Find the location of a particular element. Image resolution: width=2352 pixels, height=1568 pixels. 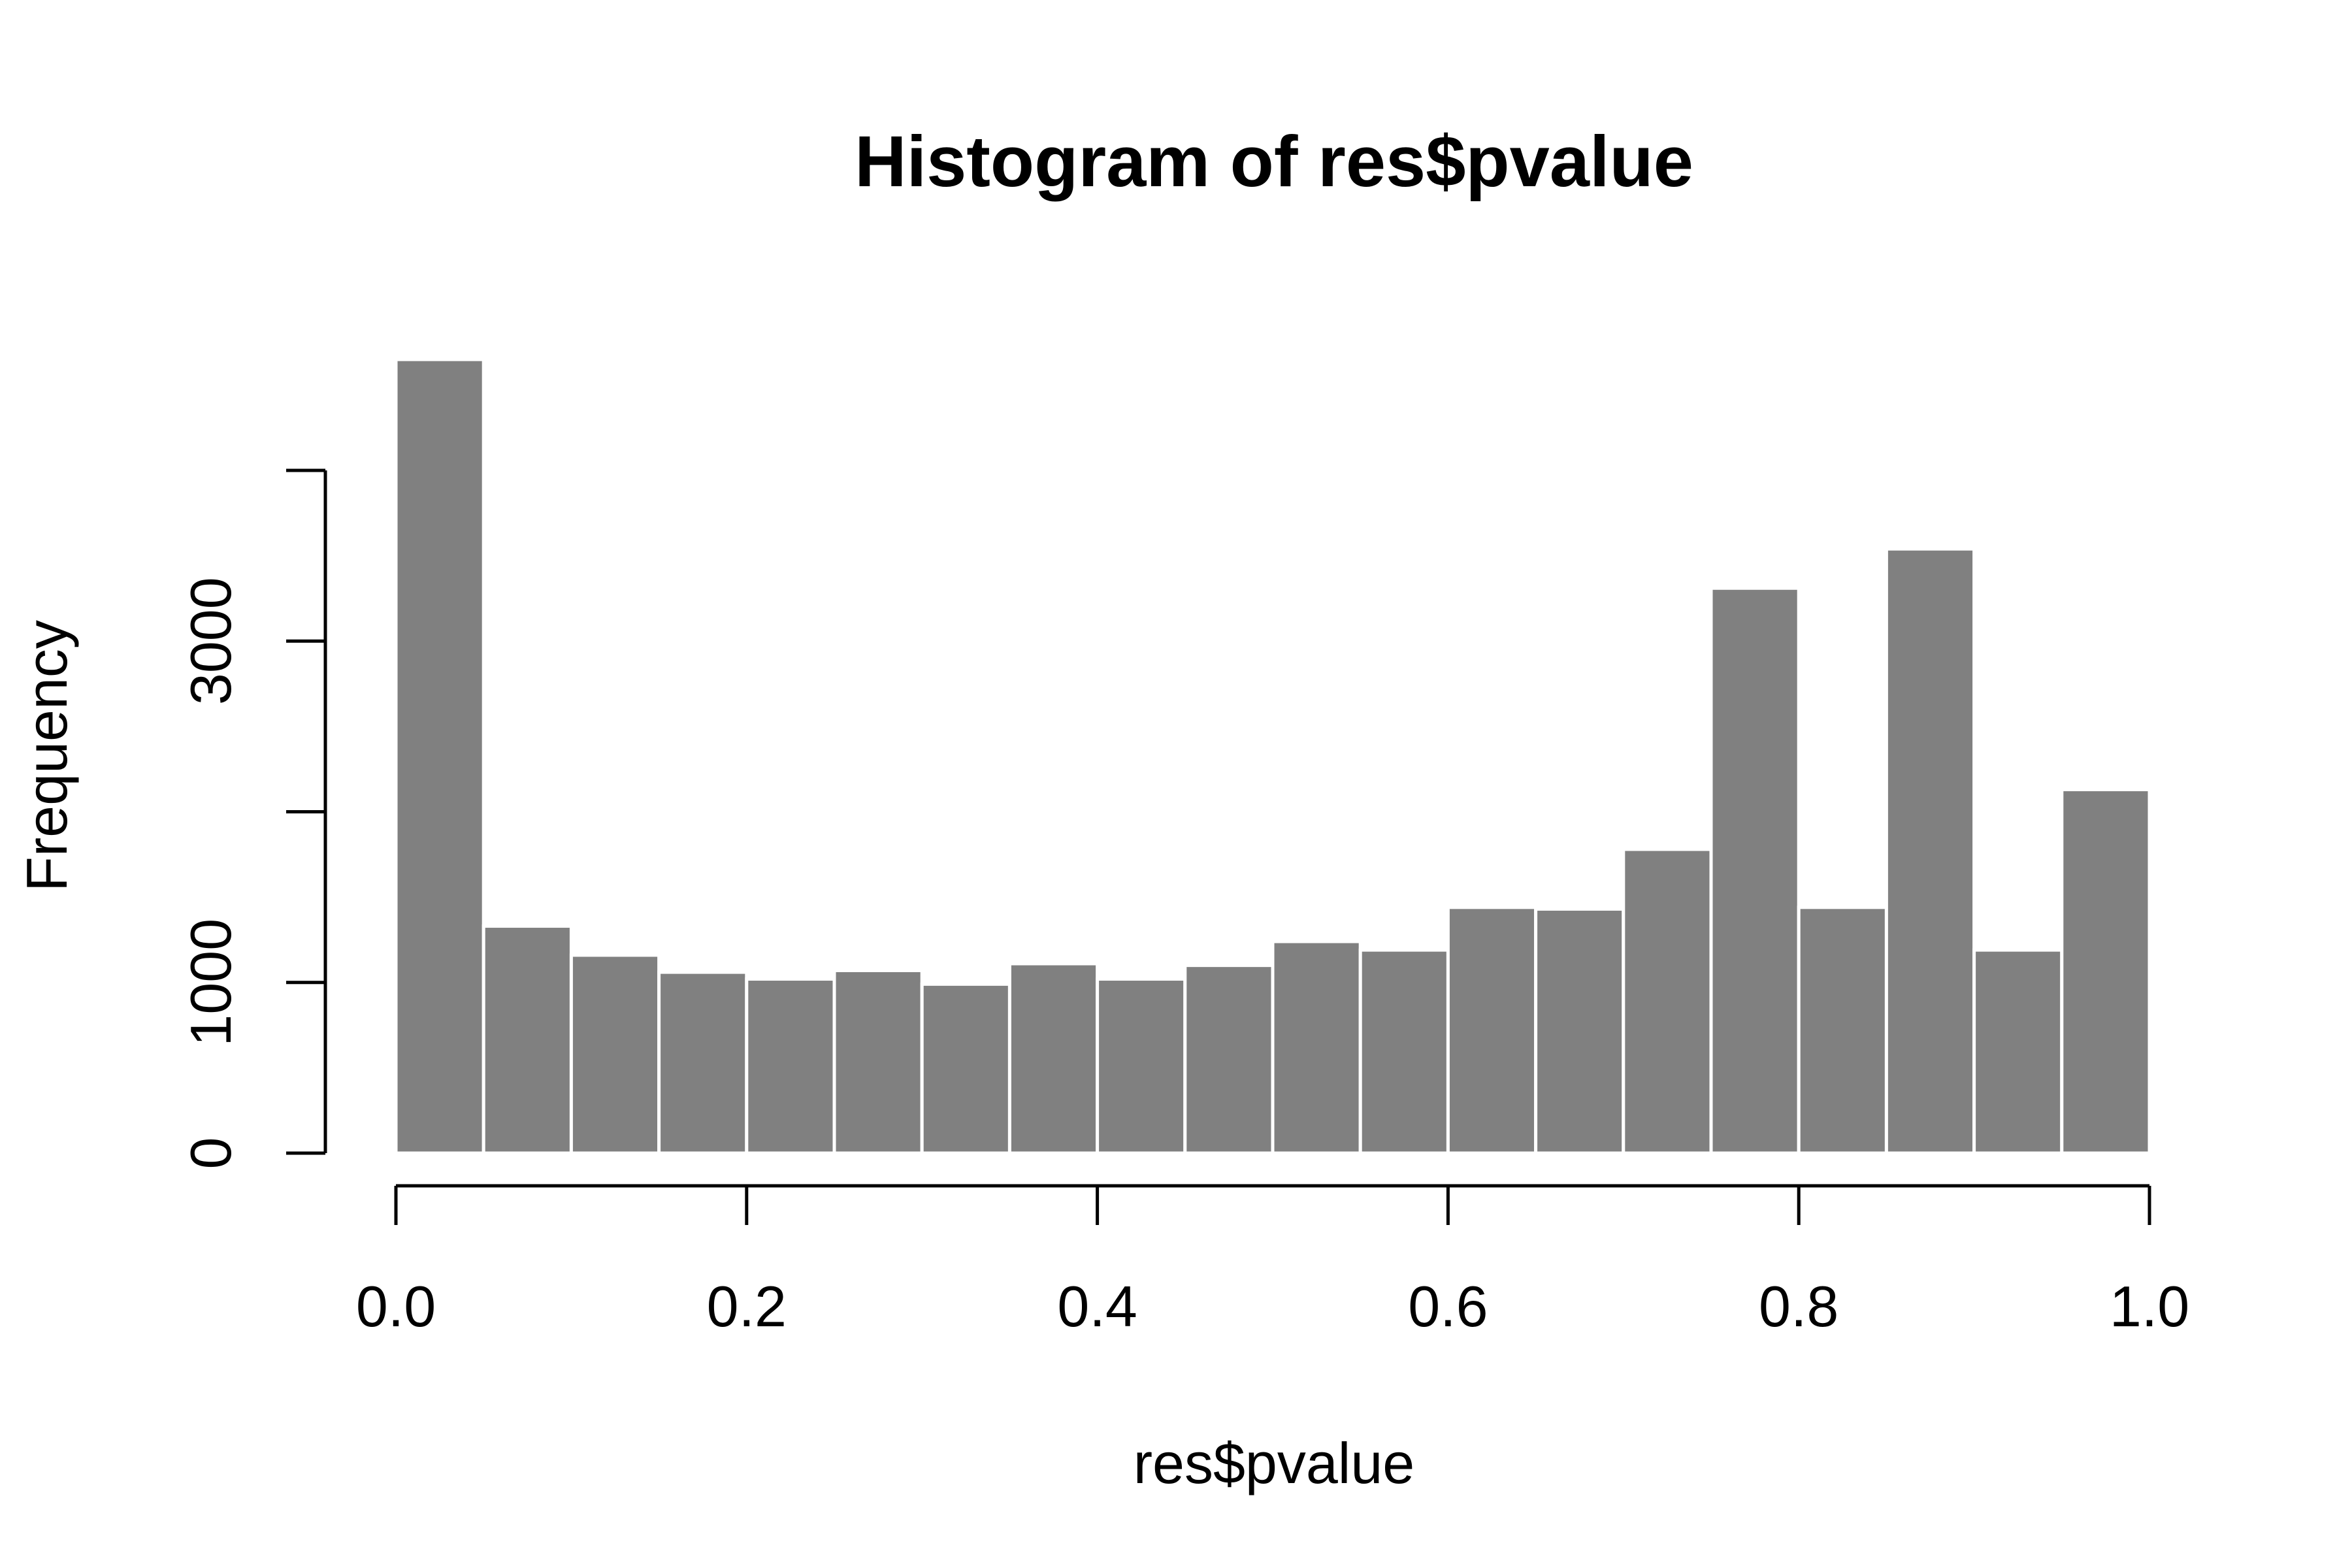

x-tick-label: 0.2 is located at coordinates (747, 1306).